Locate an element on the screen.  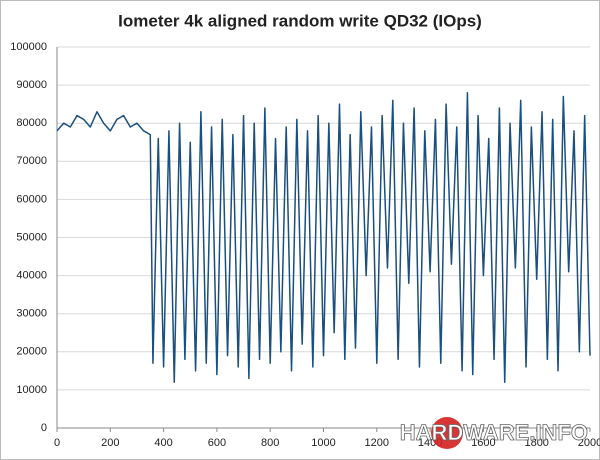
x-tick-label: 400 is located at coordinates (163, 443).